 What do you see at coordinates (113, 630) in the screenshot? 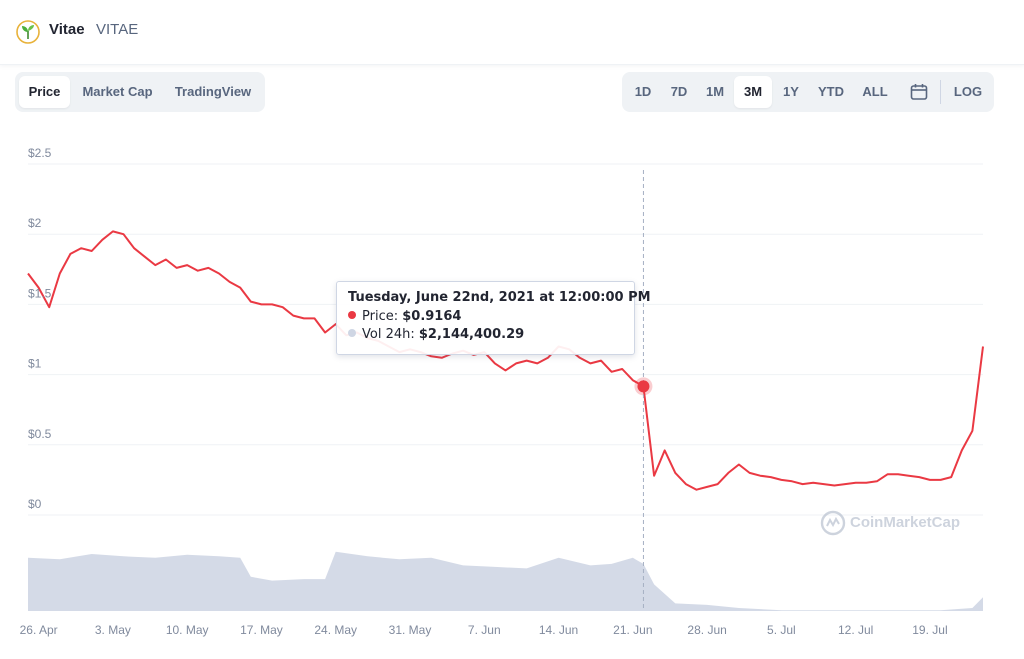
I see `x-tick-label: 3. May` at bounding box center [113, 630].